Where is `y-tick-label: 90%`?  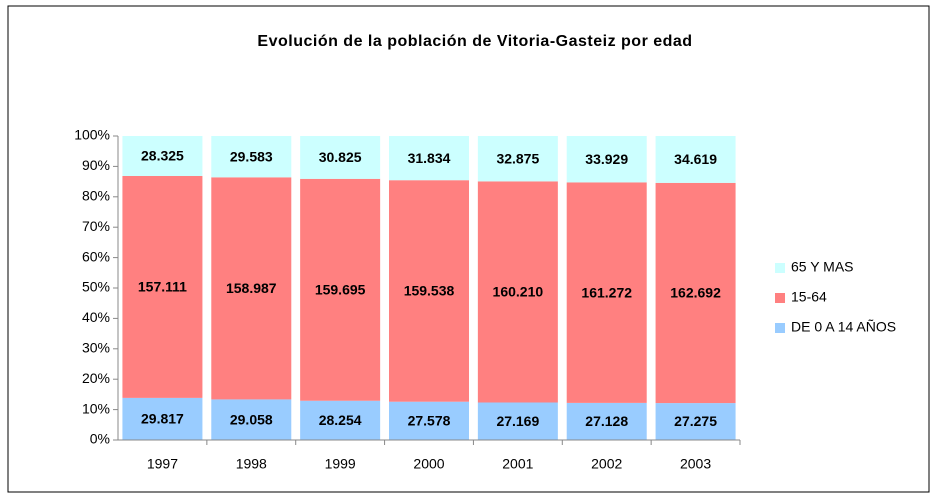
y-tick-label: 90% is located at coordinates (96, 165).